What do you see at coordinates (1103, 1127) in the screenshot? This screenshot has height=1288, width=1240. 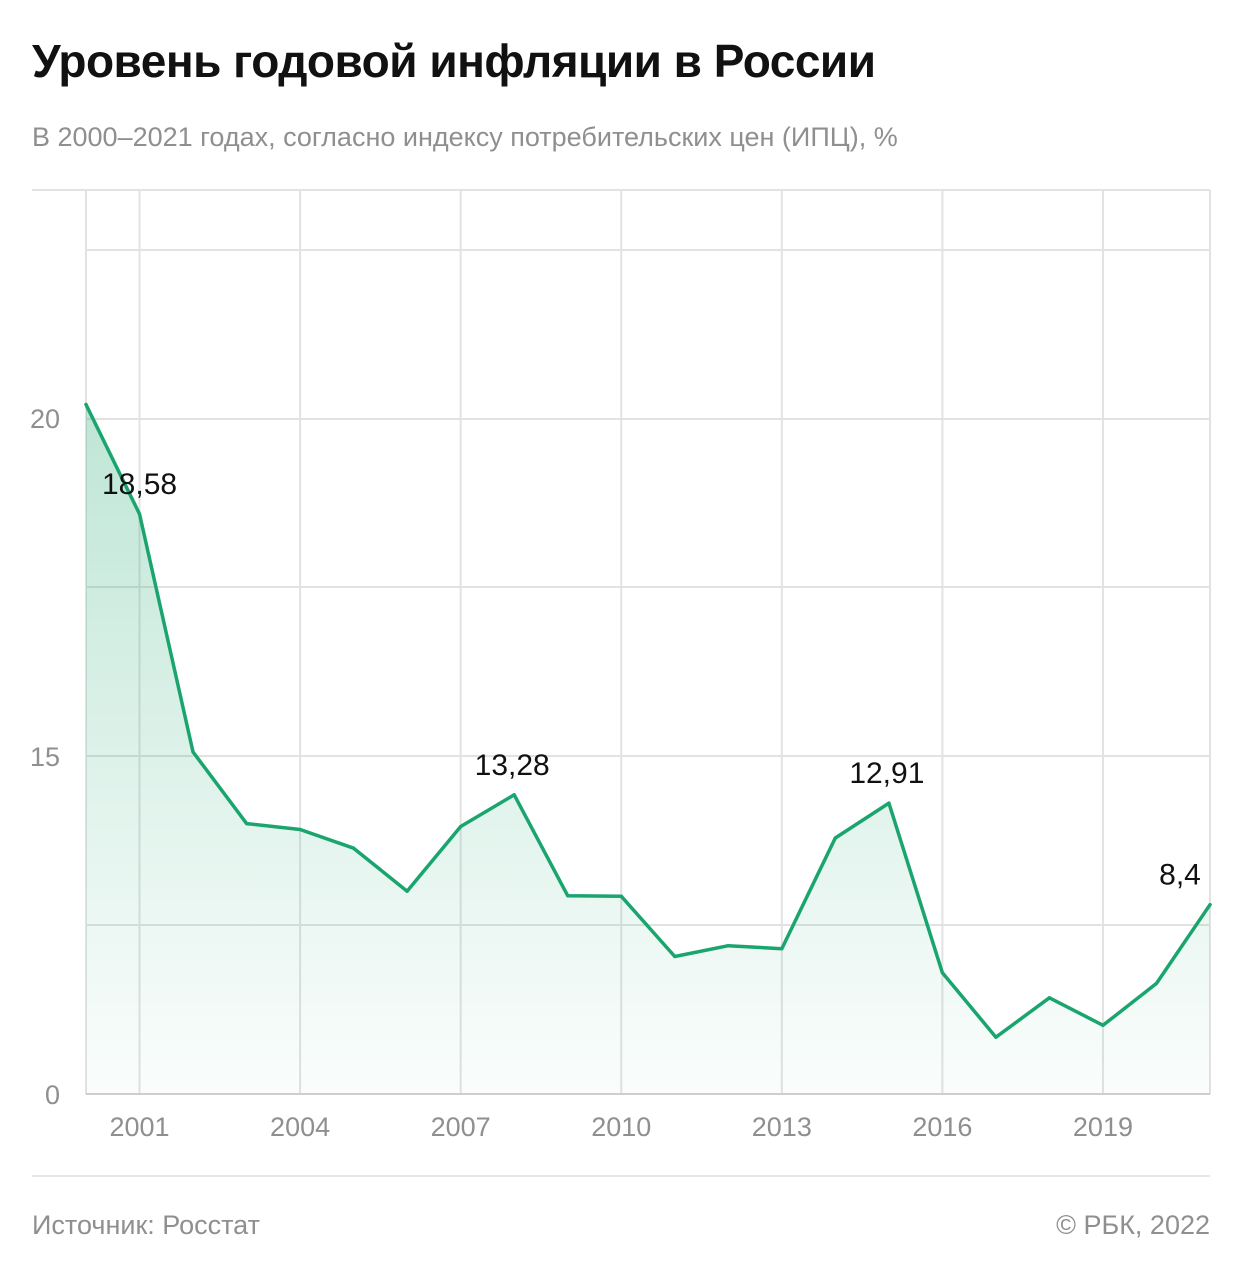 I see `x-tick-label: 2019` at bounding box center [1103, 1127].